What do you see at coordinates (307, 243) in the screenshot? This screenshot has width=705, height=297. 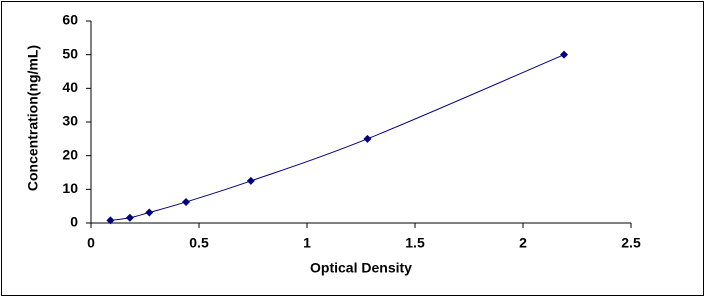 I see `x-tick-label: 1` at bounding box center [307, 243].